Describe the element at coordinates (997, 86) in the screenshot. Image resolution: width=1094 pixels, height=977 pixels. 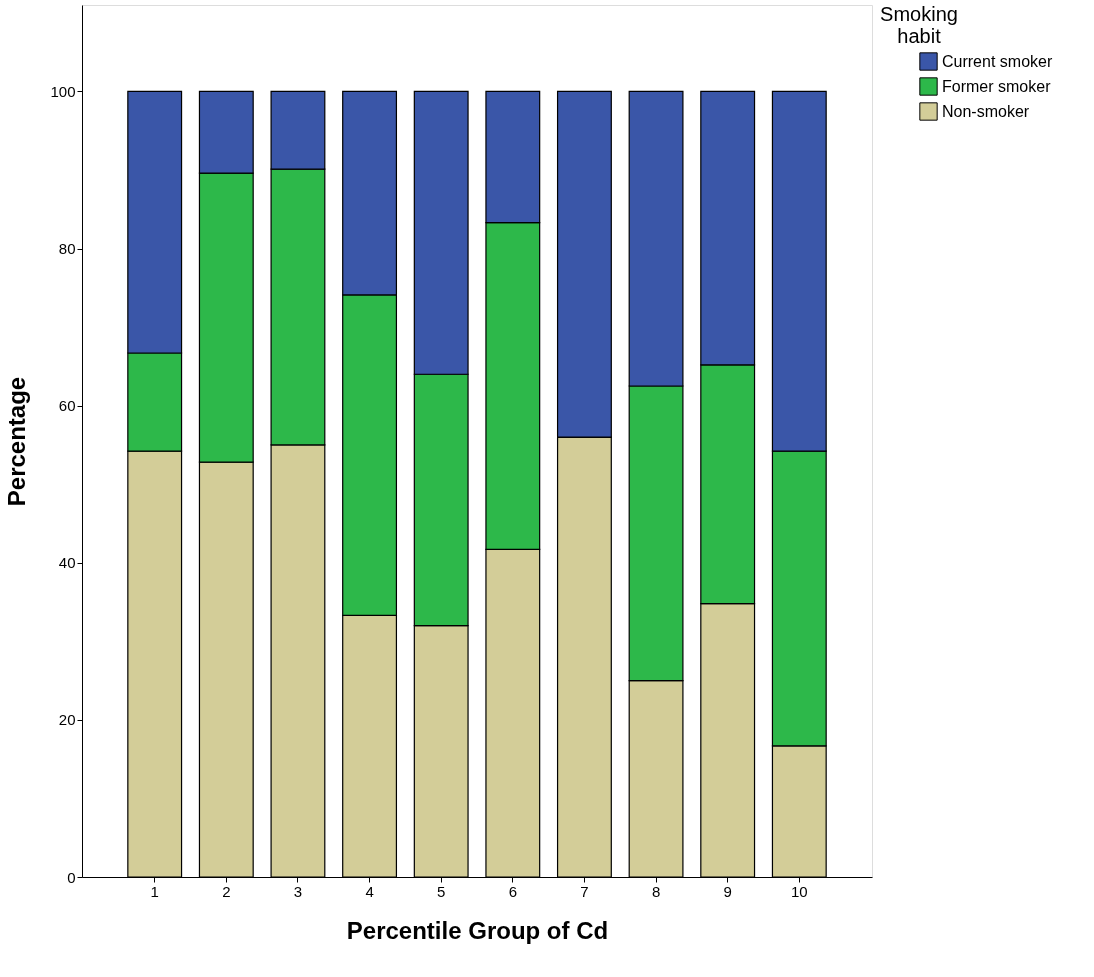
I see `legend-label: Former smoker` at that location.